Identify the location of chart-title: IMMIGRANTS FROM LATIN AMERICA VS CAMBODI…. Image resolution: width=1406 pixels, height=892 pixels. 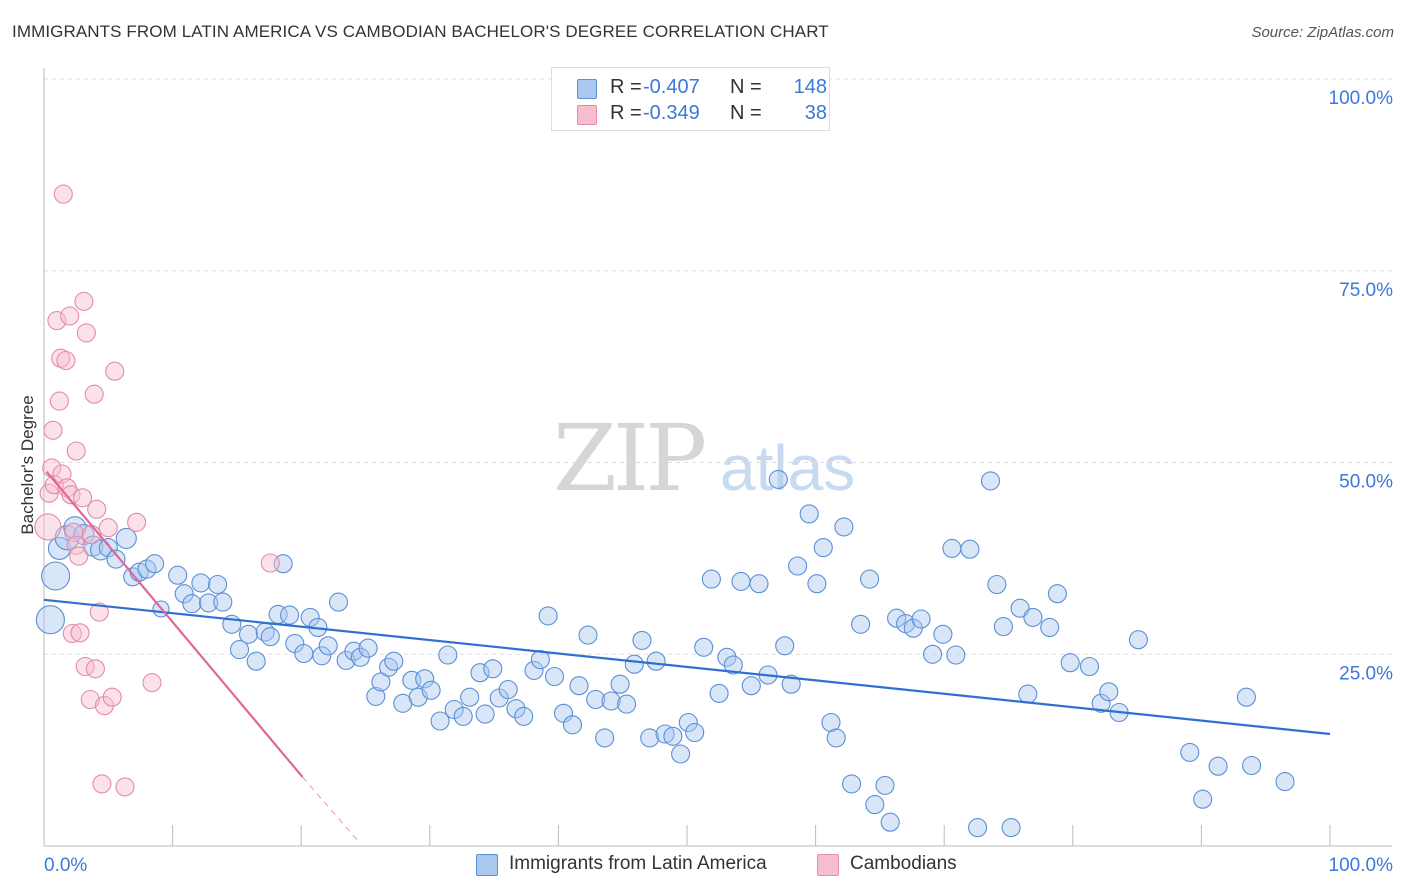
(420, 31).